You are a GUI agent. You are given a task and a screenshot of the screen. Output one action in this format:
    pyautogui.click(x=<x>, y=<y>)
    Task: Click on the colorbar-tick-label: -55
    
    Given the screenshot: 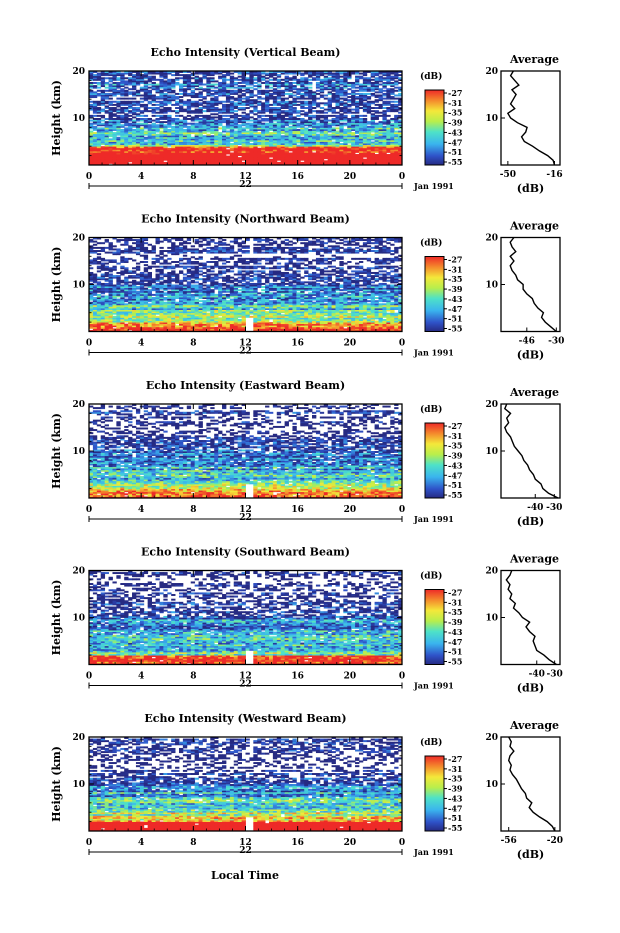 What is the action you would take?
    pyautogui.click(x=455, y=162)
    